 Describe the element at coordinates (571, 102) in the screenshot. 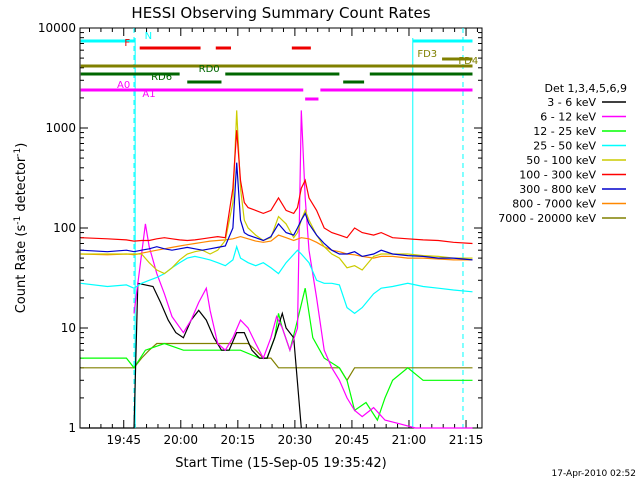

I see `legend-entry-label: 3 - 6 keV` at that location.